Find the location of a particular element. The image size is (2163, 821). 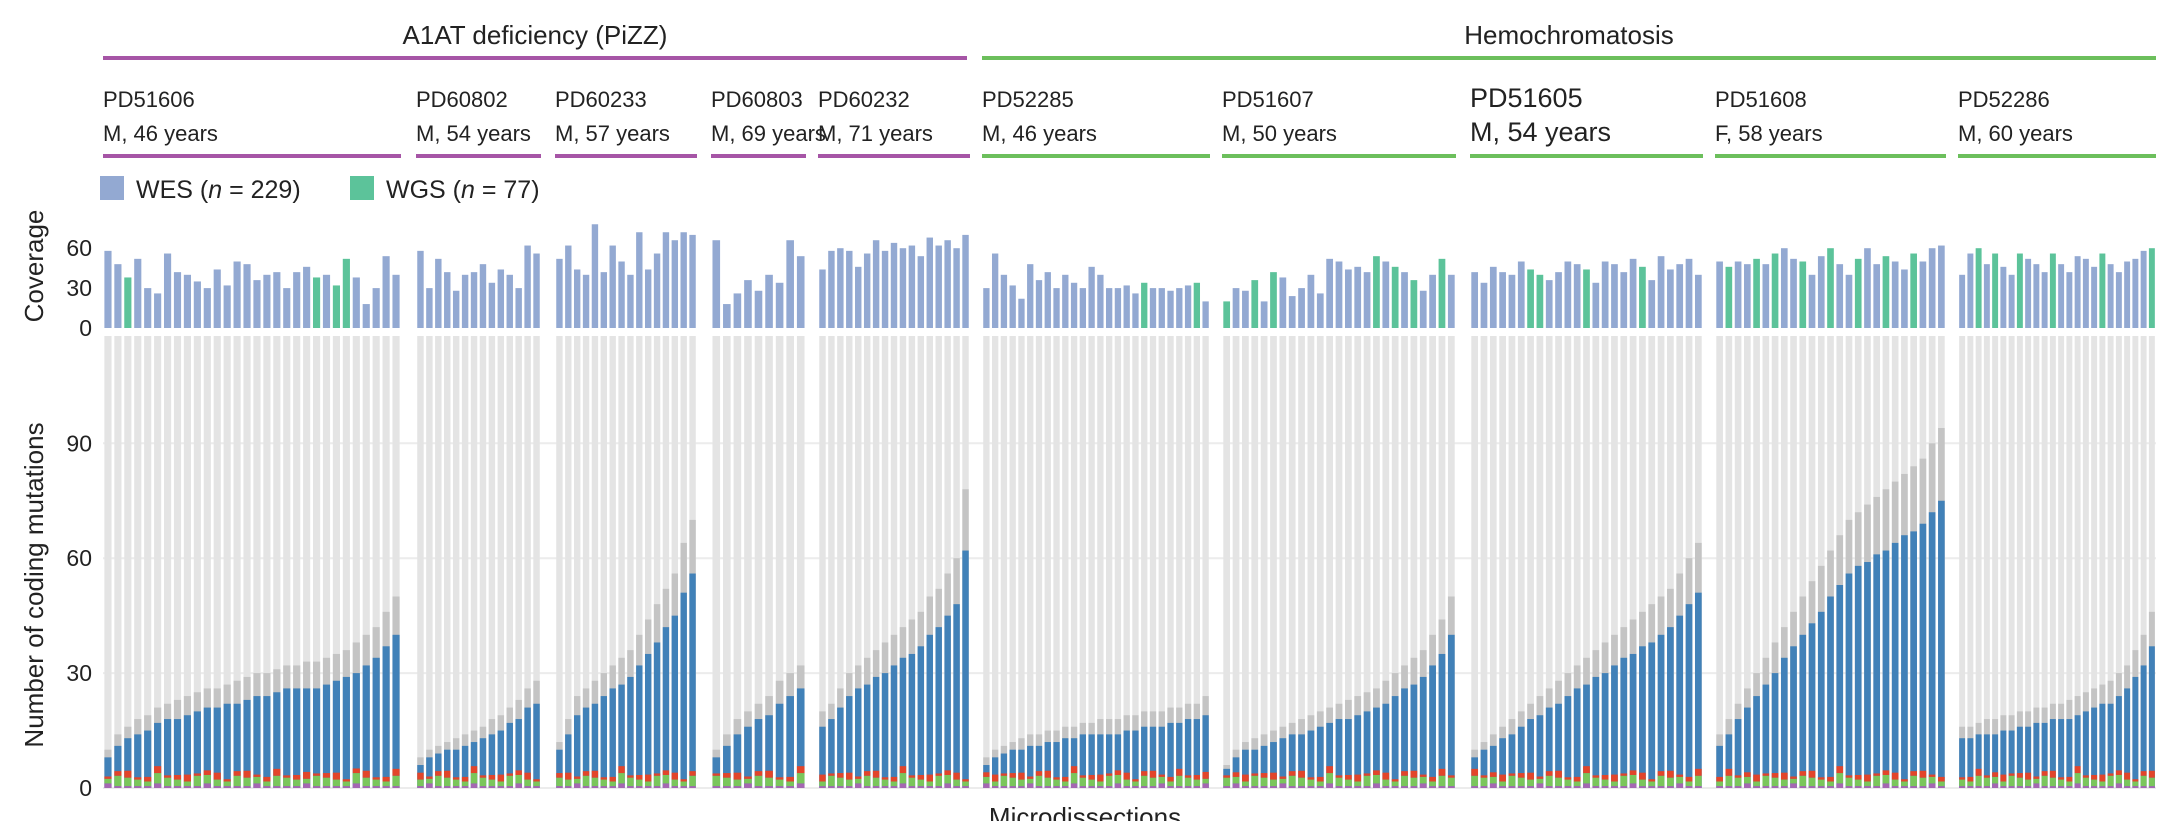

group-underline is located at coordinates (1569, 58).